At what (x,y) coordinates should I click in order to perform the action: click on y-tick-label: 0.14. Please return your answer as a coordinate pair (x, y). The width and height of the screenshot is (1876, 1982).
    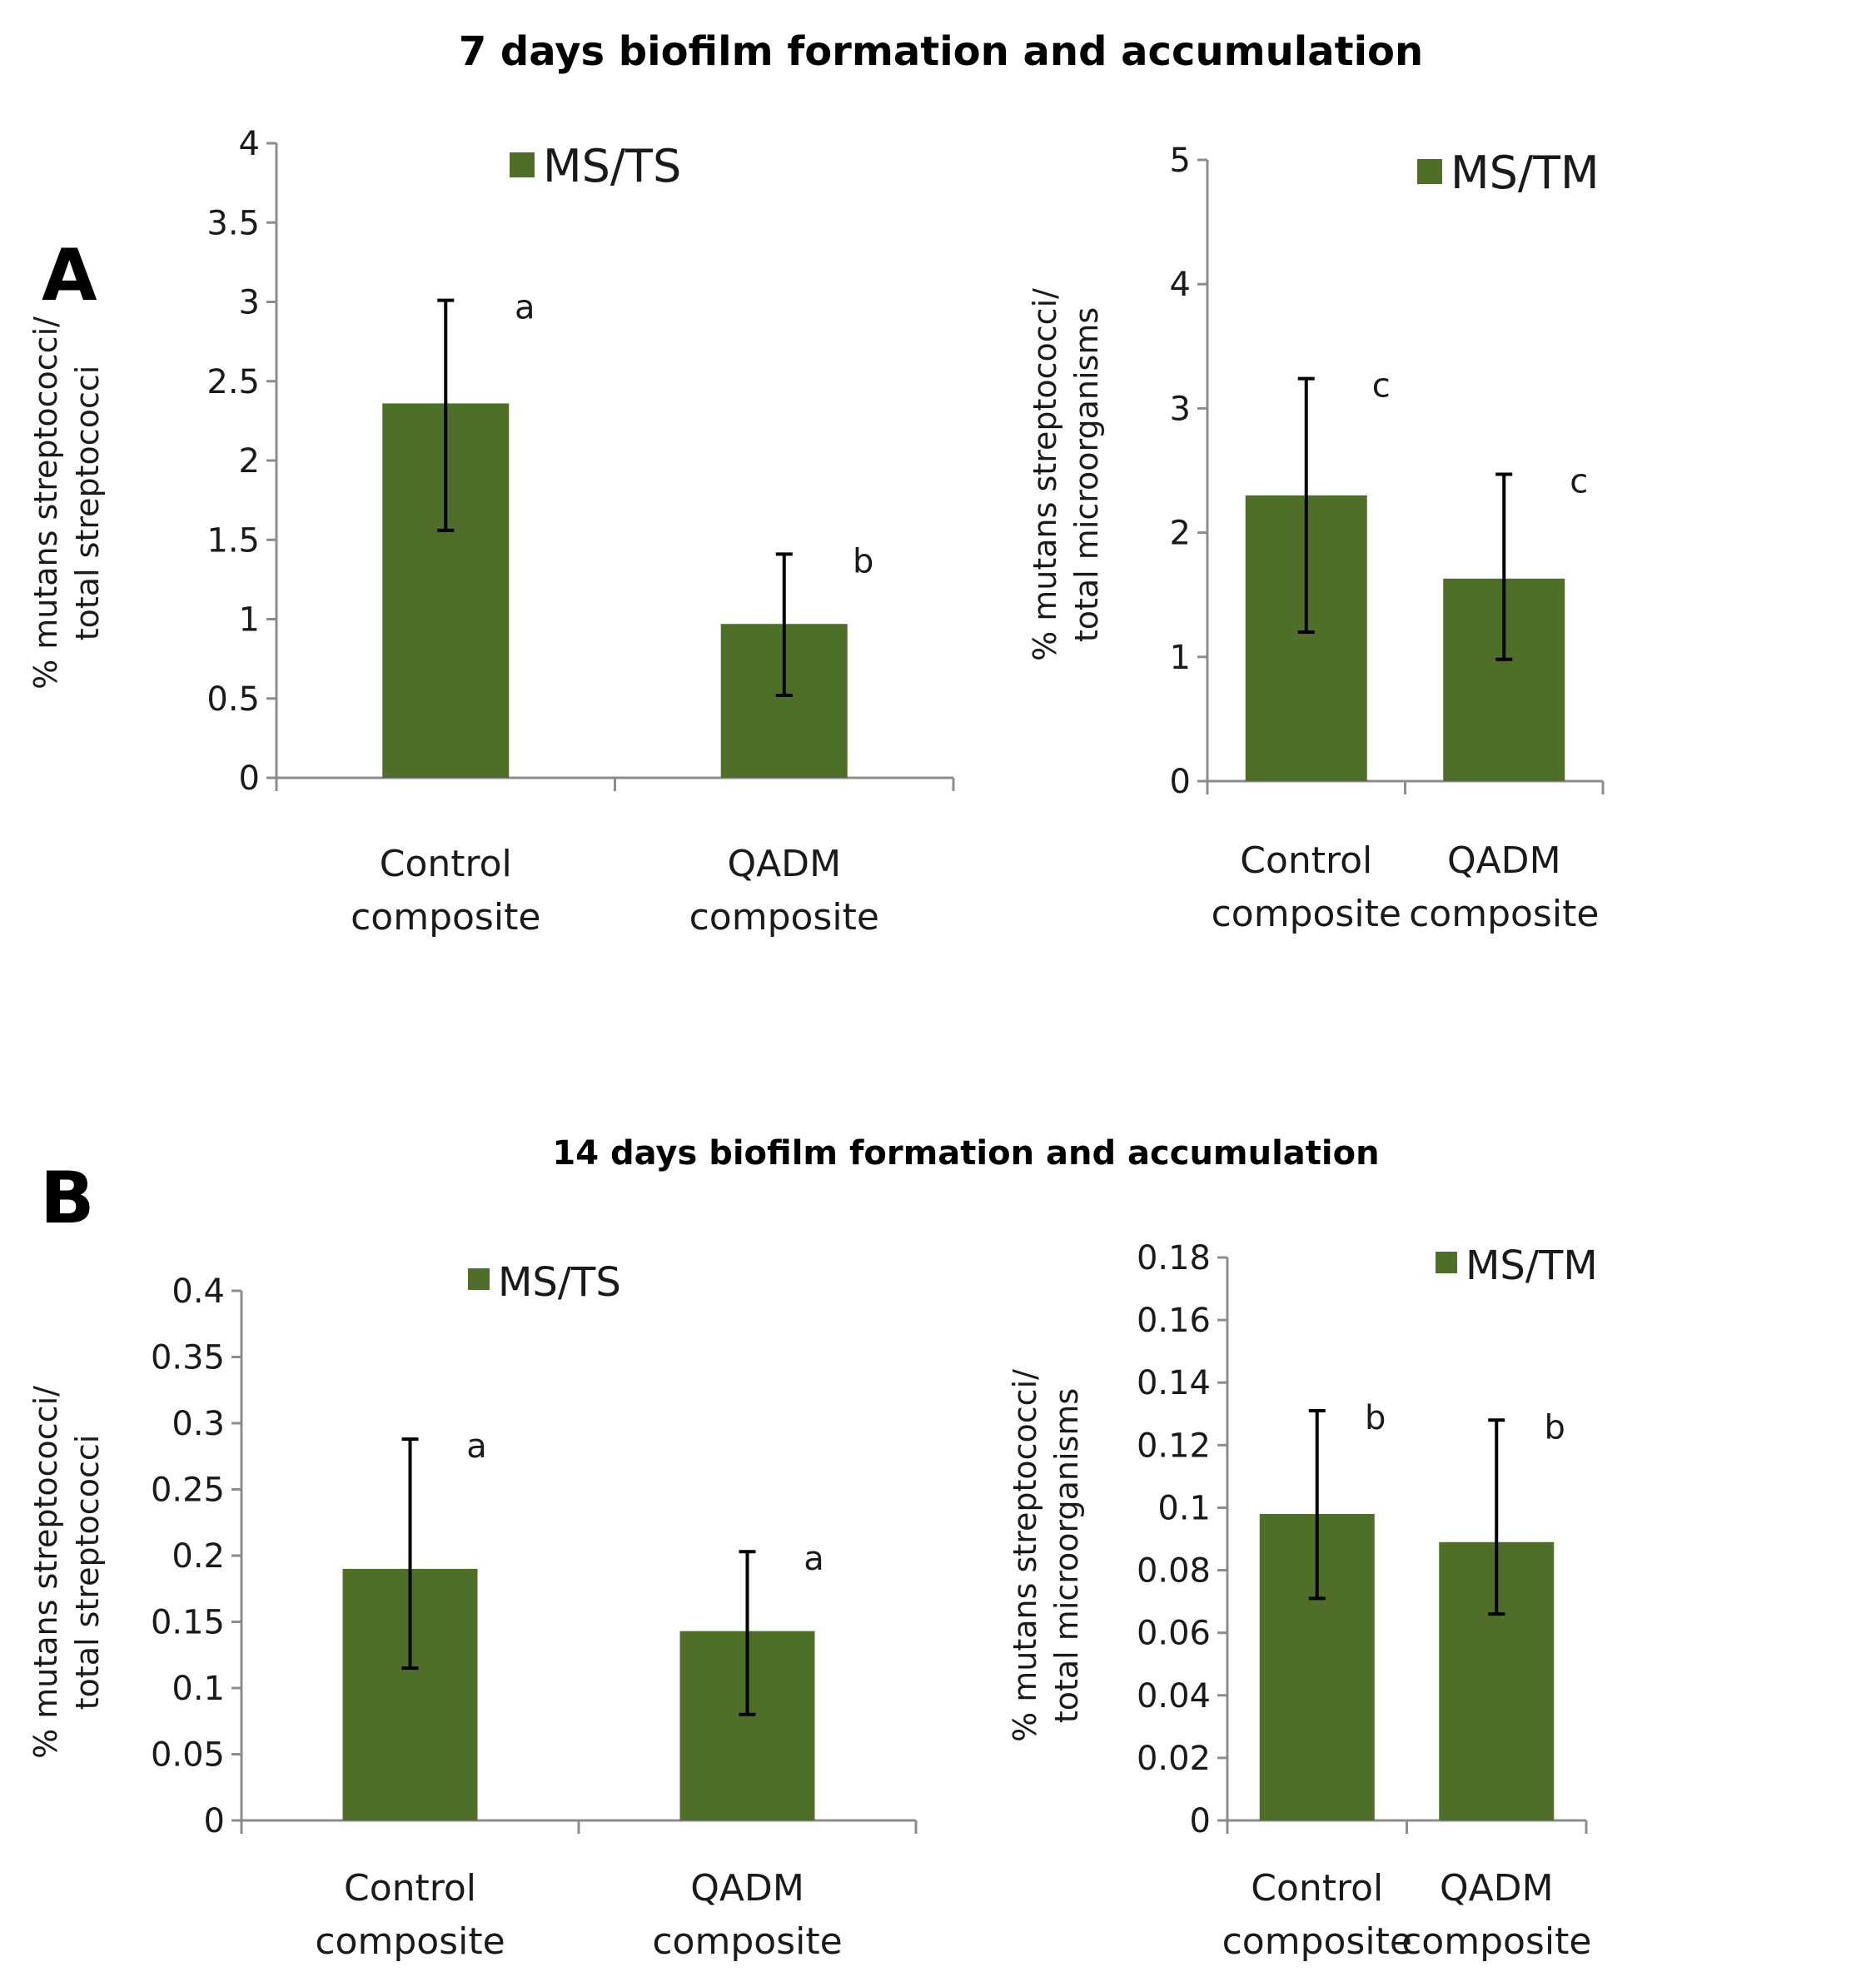
    Looking at the image, I should click on (1174, 1383).